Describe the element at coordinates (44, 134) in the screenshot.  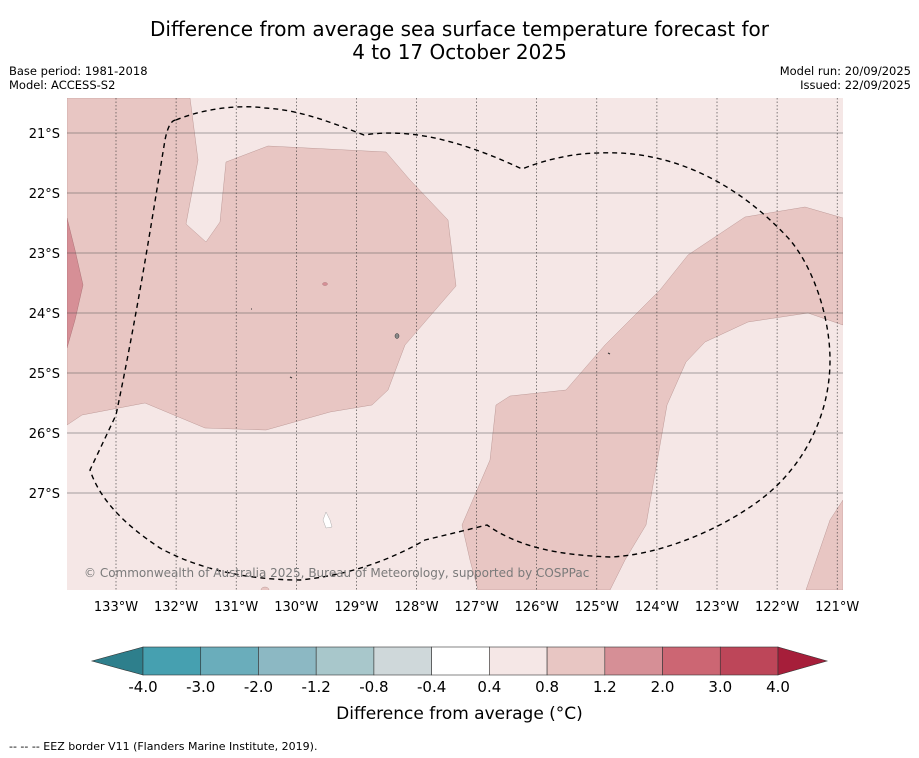
I see `lat-label: 21°S` at that location.